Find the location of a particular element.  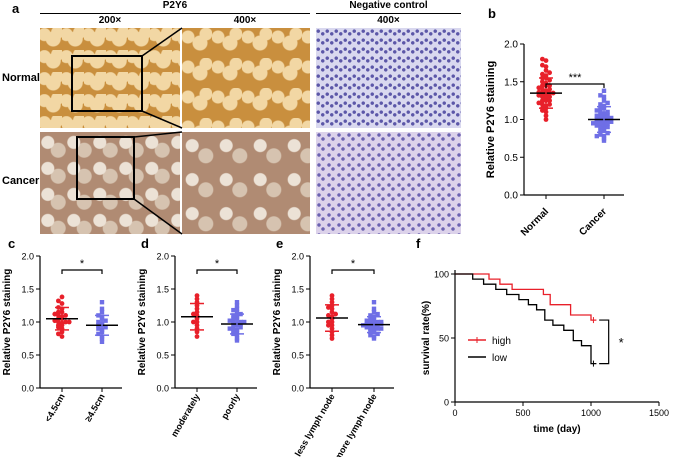

panel-letter: e is located at coordinates (279, 243).